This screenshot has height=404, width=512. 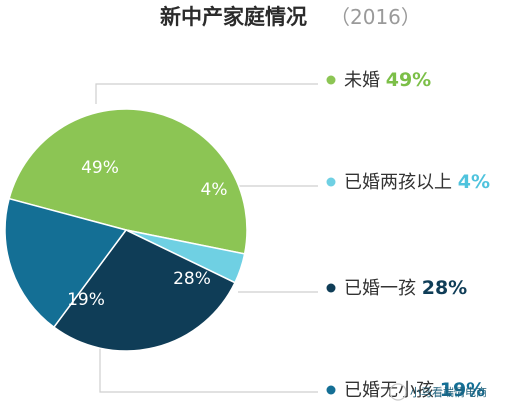 I want to click on legend-entry-3: 已婚一孩 28%, so click(x=405, y=288).